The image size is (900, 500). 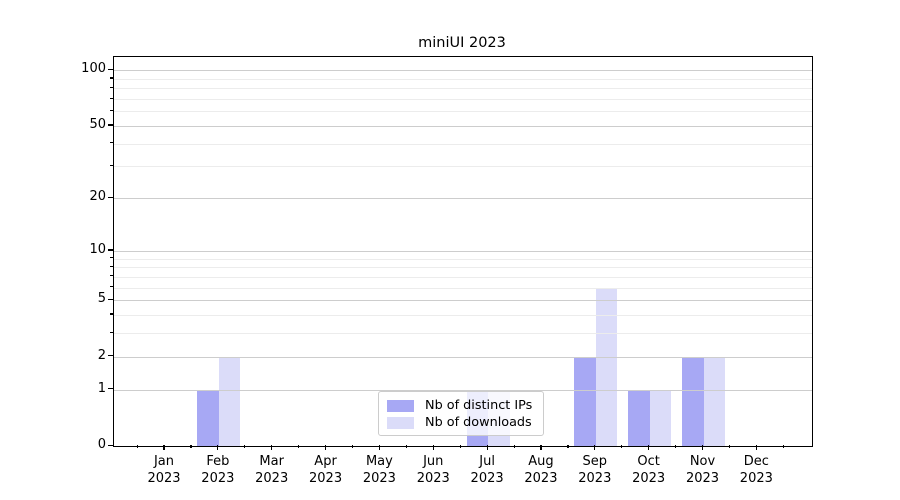 I want to click on x-axis-tick-may, so click(x=379, y=447).